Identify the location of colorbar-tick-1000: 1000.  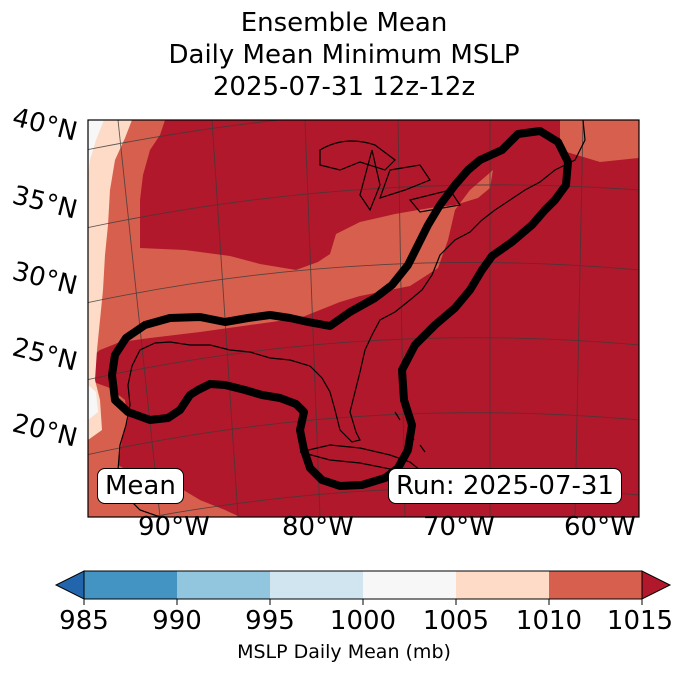
(363, 621).